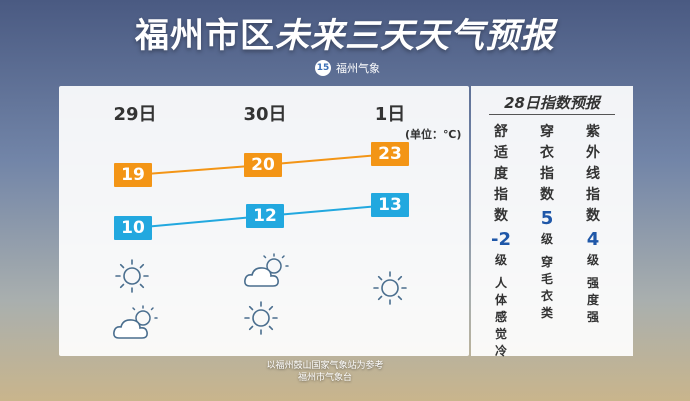  What do you see at coordinates (433, 134) in the screenshot?
I see `unit-label: (单位：℃)` at bounding box center [433, 134].